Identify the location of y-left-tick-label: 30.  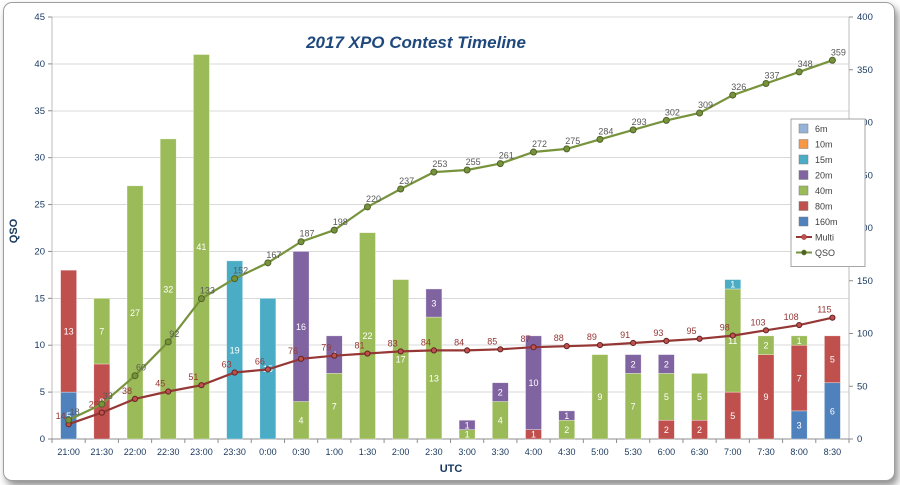
(39, 158).